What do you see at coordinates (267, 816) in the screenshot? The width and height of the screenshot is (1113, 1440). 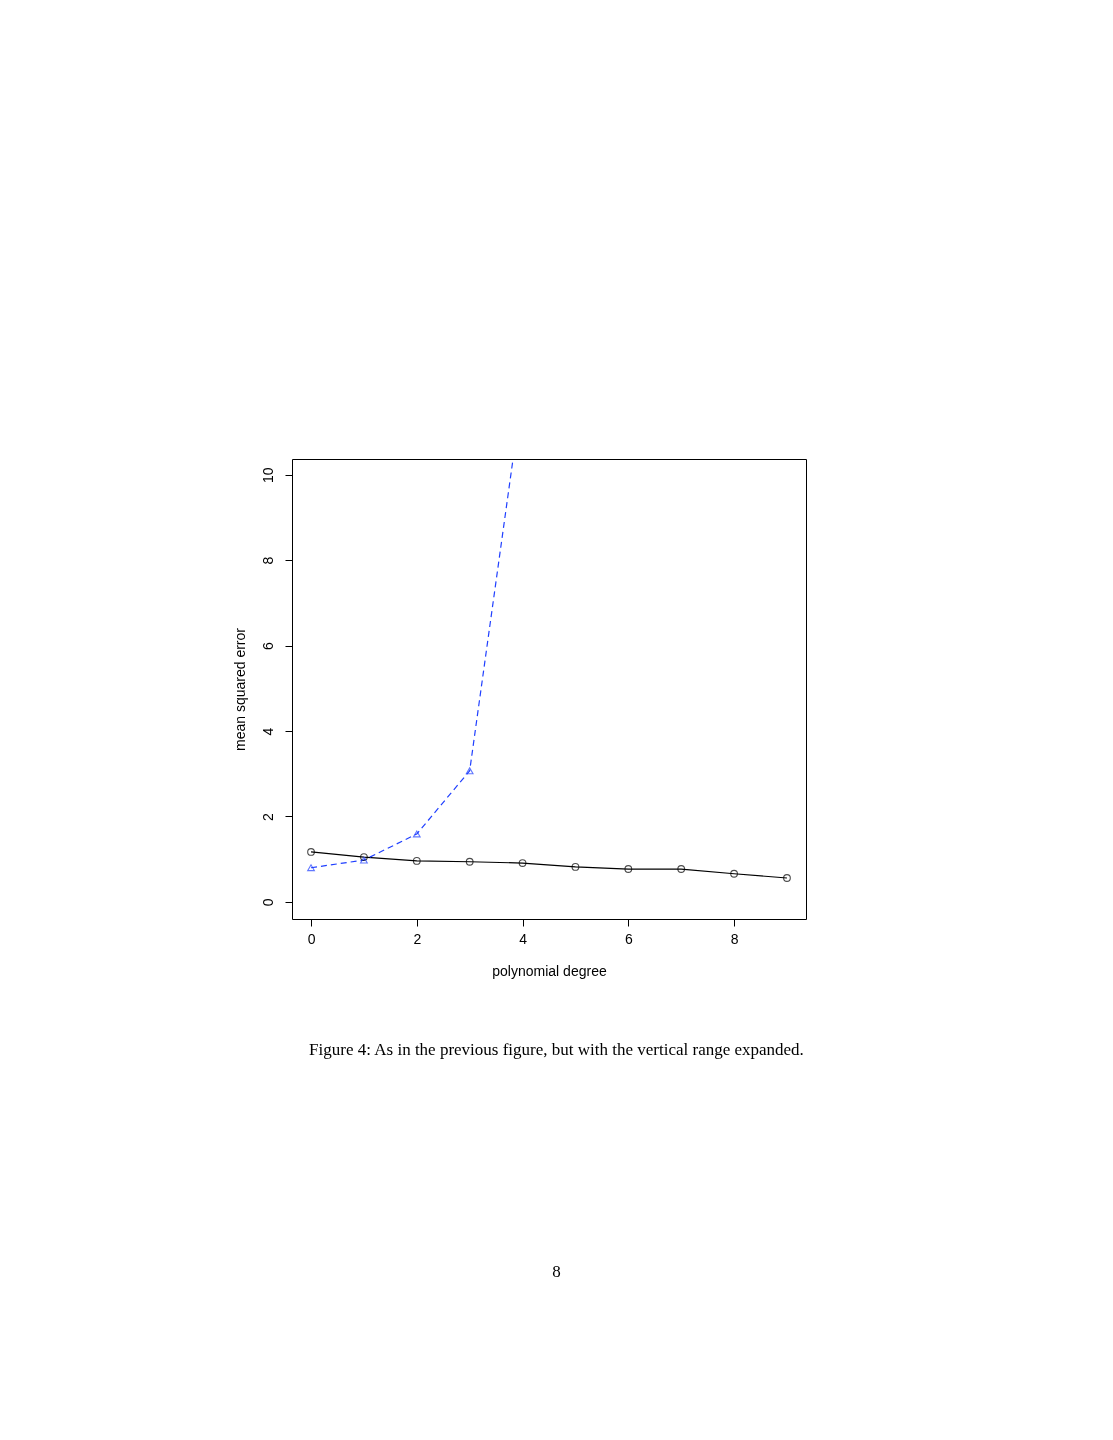 I see `y-tick-label: 2` at bounding box center [267, 816].